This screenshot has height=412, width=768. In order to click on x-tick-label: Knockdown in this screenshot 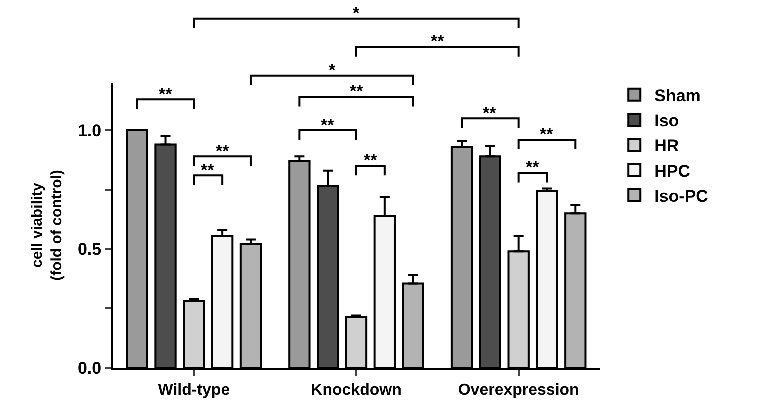, I will do `click(356, 391)`.